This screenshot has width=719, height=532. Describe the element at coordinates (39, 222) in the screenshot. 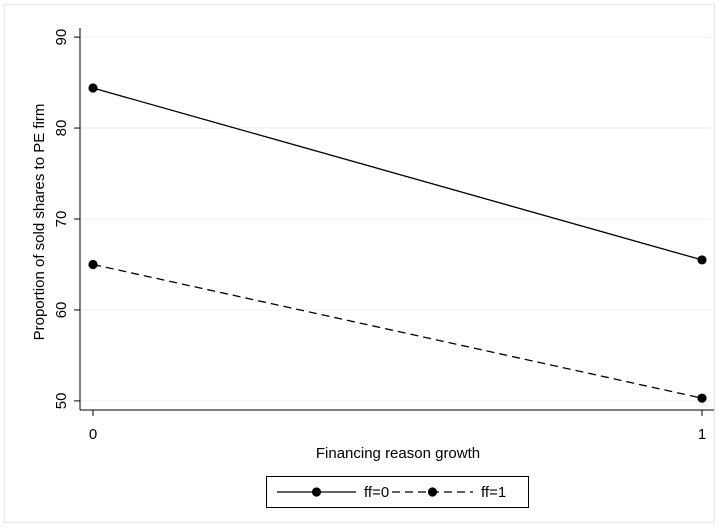

I see `y-axis-label: Proportion of sold shares to PE firm` at that location.